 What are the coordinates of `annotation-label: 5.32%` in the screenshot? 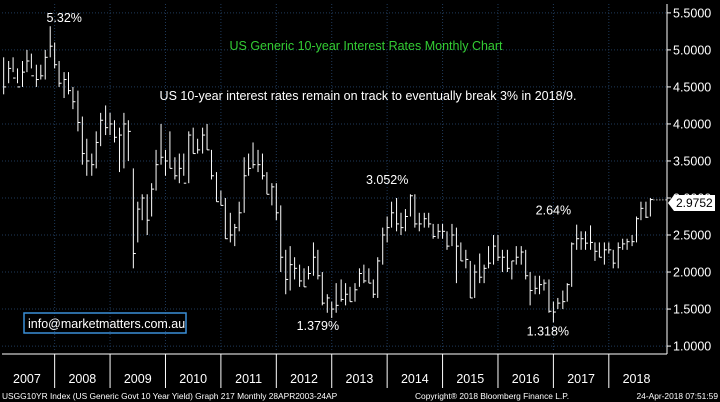 It's located at (63, 18).